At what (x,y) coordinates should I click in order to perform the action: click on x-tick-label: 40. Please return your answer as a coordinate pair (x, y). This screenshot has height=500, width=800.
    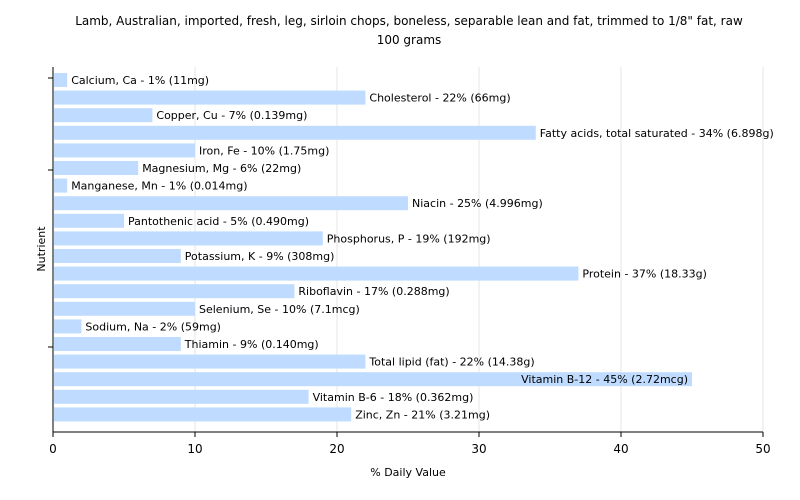
    Looking at the image, I should click on (620, 449).